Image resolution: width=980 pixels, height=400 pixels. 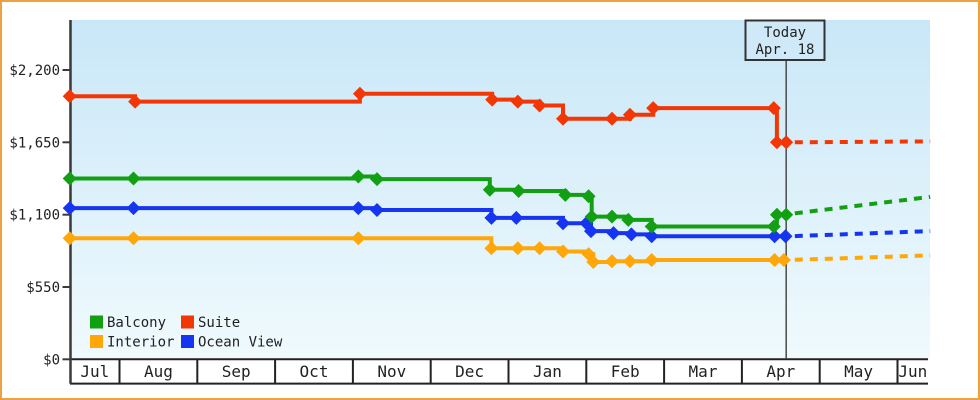 What do you see at coordinates (391, 371) in the screenshot?
I see `month-label-nov: Nov` at bounding box center [391, 371].